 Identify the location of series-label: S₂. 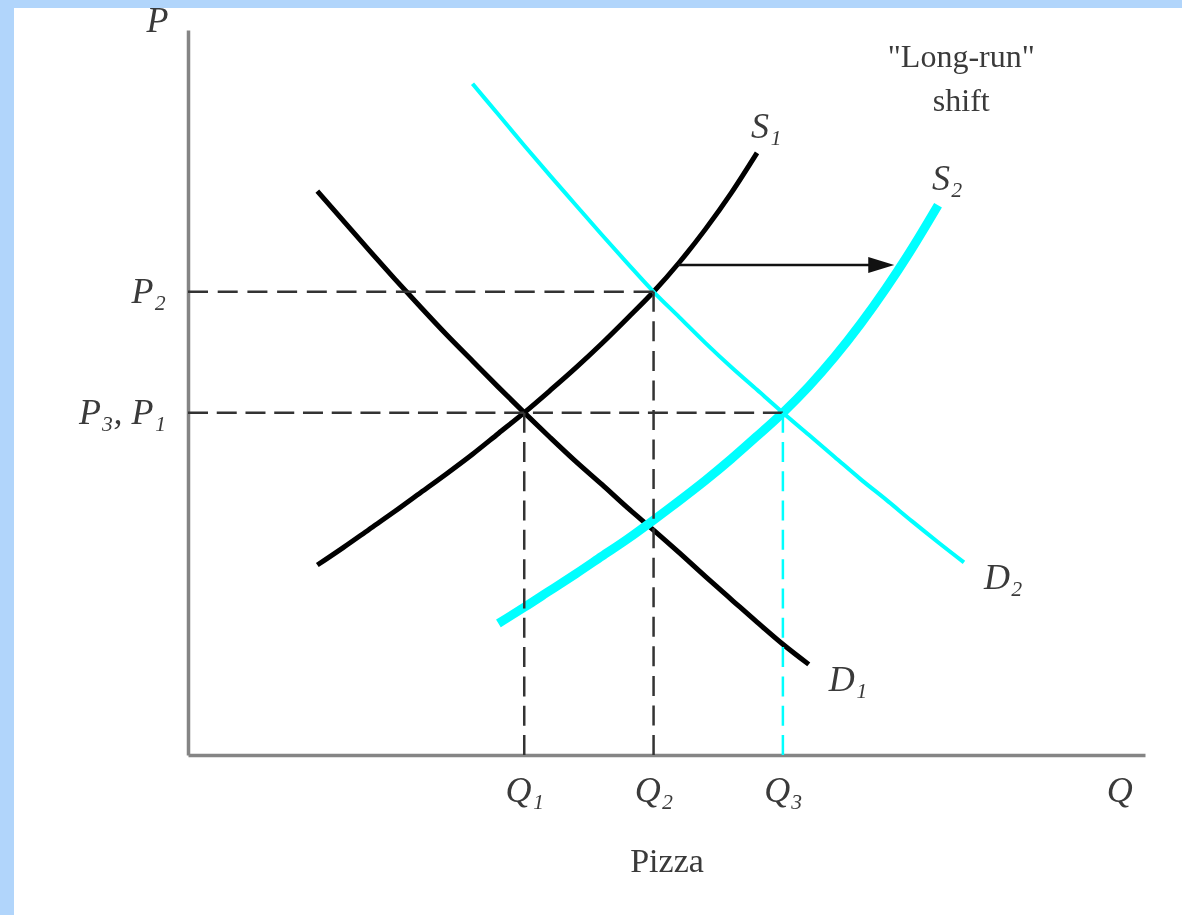
(947, 178).